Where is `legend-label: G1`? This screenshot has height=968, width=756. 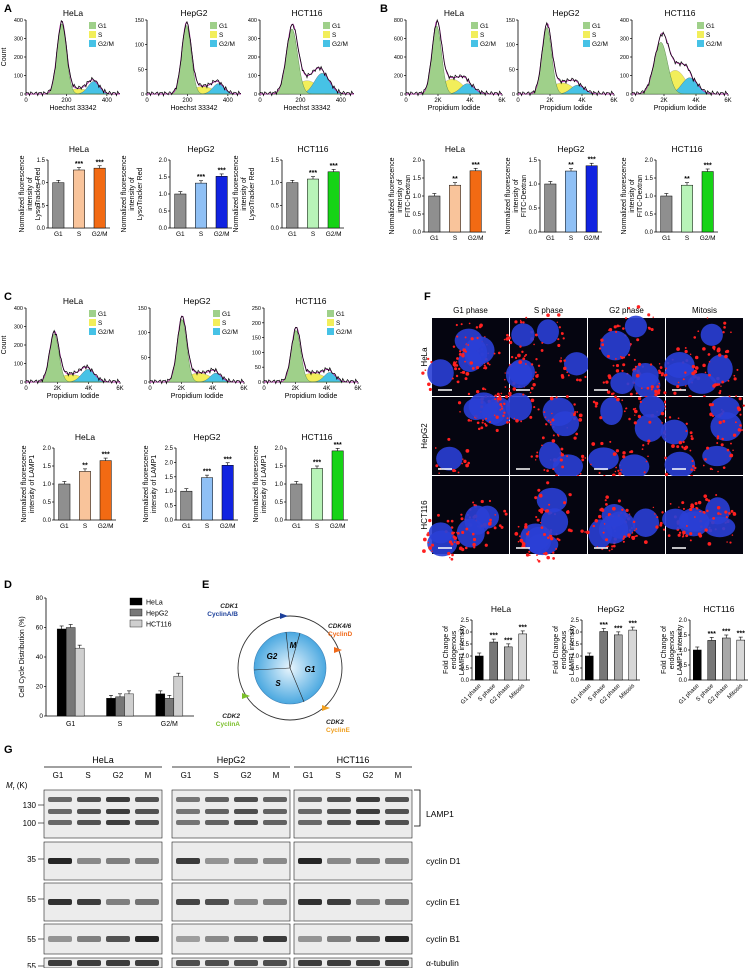
legend-label: G1 is located at coordinates (336, 26).